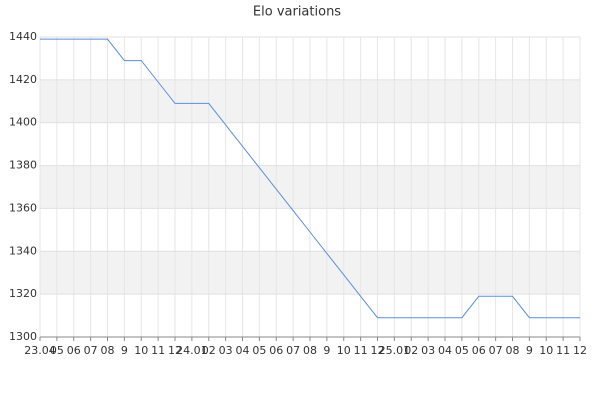 Image resolution: width=600 pixels, height=400 pixels. I want to click on y-tick-label: 1440, so click(23, 36).